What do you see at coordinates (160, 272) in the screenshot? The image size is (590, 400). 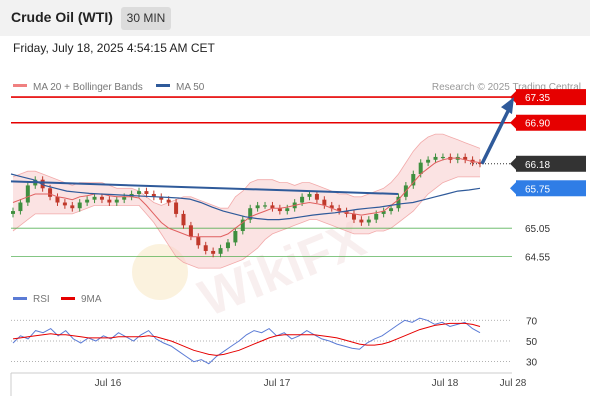 I see `watermark-circle` at bounding box center [160, 272].